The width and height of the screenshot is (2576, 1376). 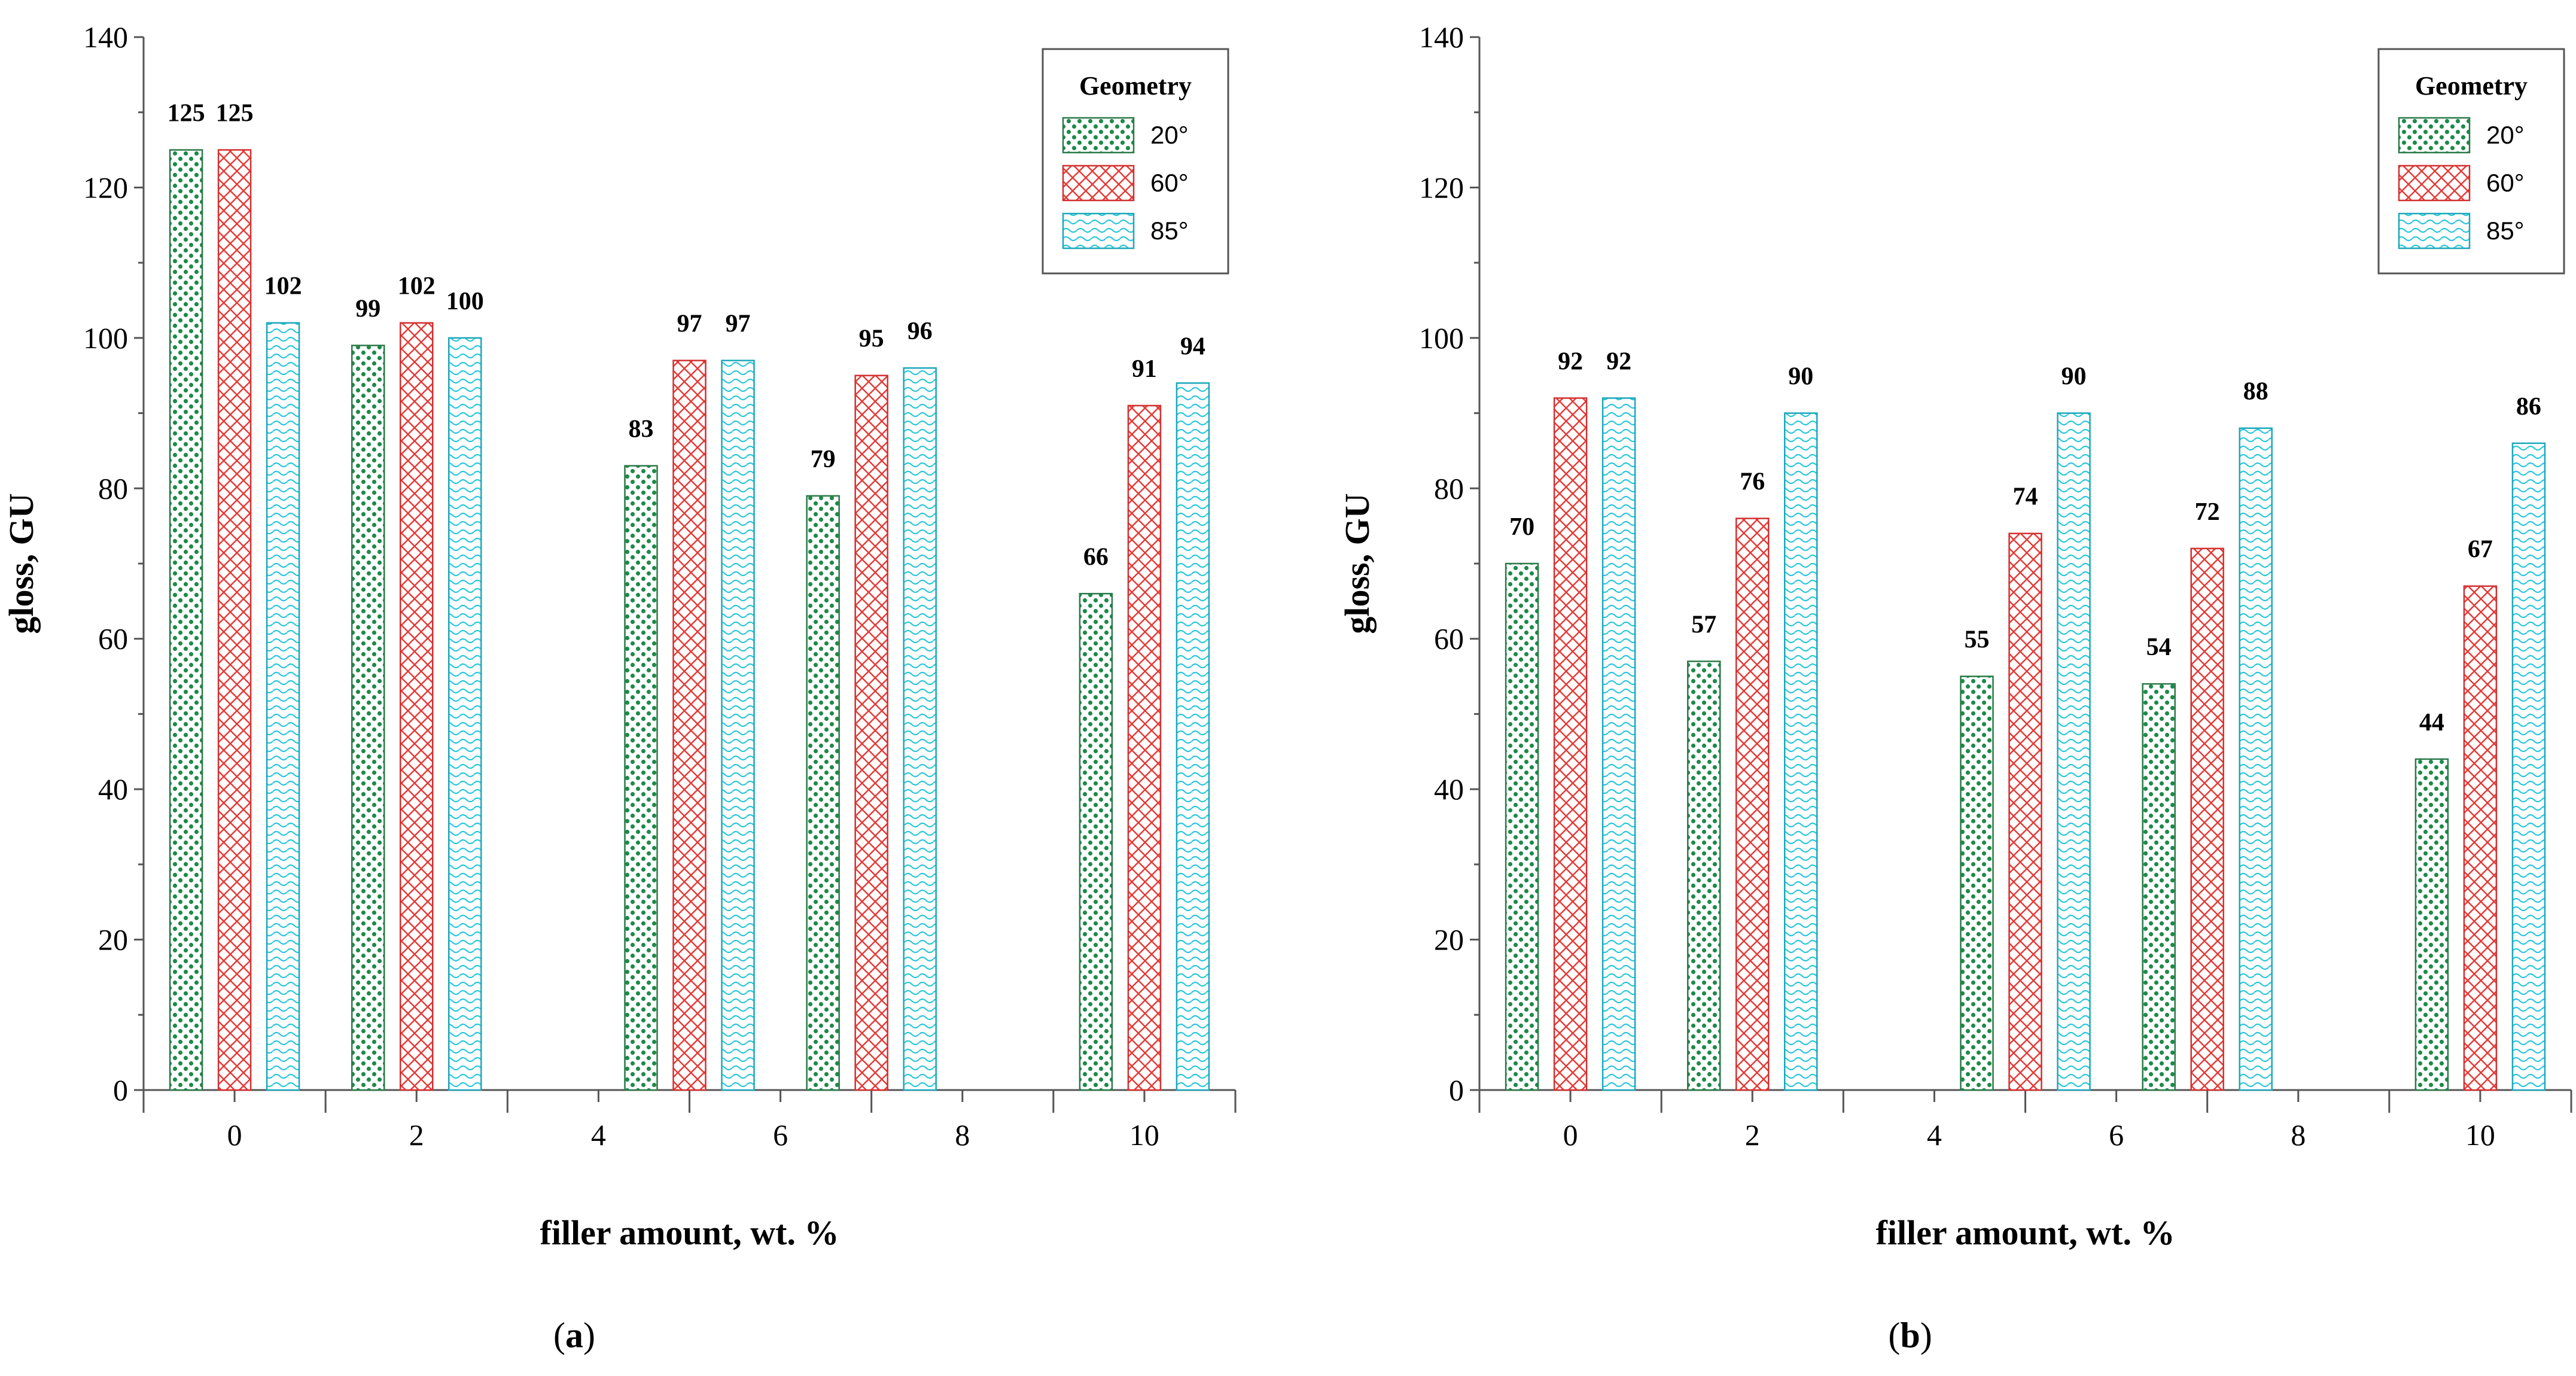 I want to click on panel-caption: (b), so click(x=1910, y=1336).